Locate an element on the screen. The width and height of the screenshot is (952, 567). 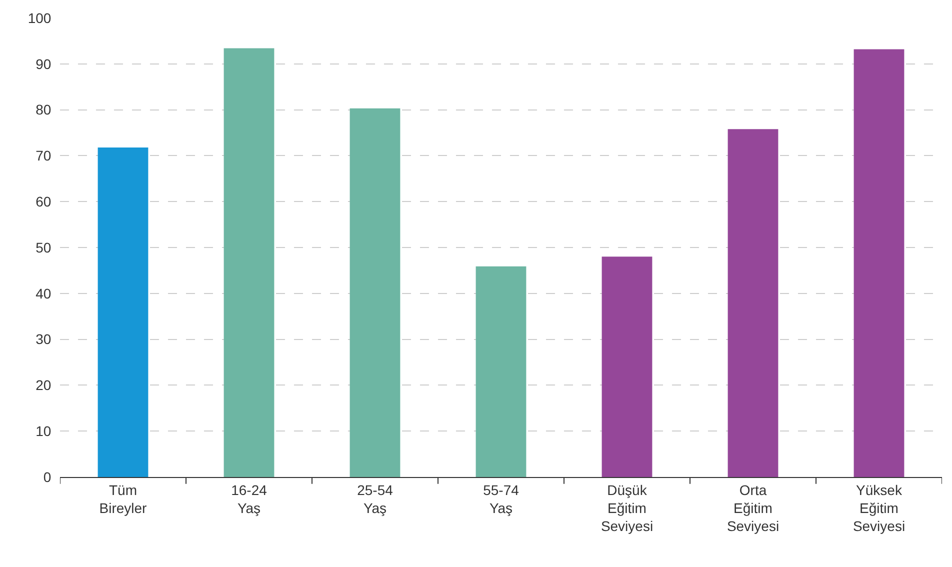
y-tick-label: 100 is located at coordinates (40, 18).